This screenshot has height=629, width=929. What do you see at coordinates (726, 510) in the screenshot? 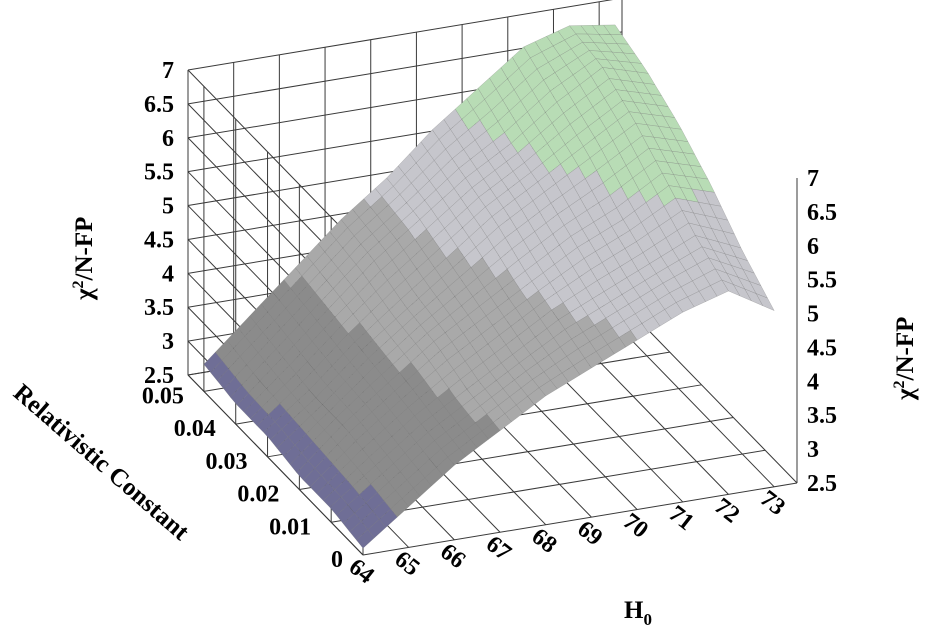
I see `x-tick-label: 72` at bounding box center [726, 510].